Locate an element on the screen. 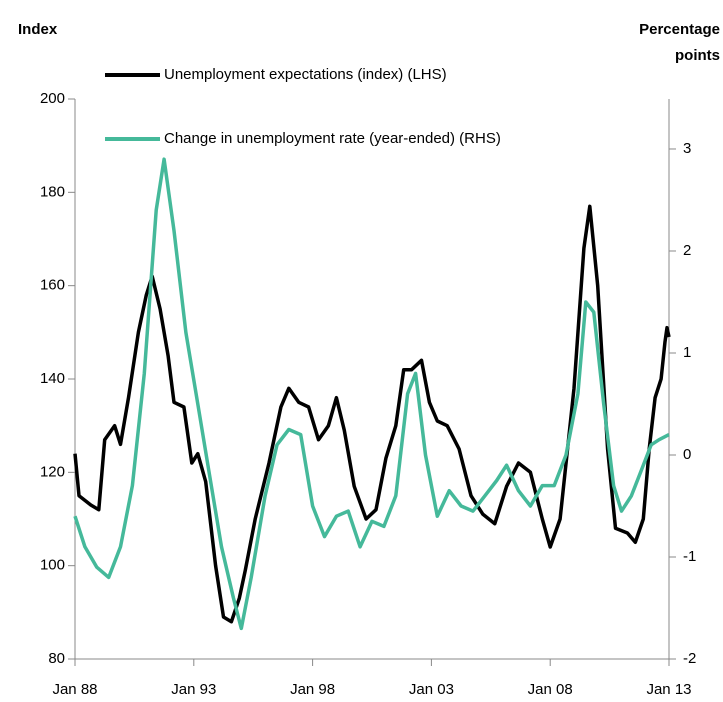 This screenshot has width=723, height=702. x-tick-label: Jan 03 is located at coordinates (431, 689).